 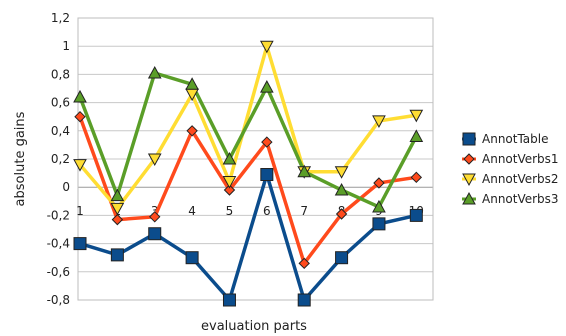 I want to click on x-tick-label: 1, so click(x=80, y=211).